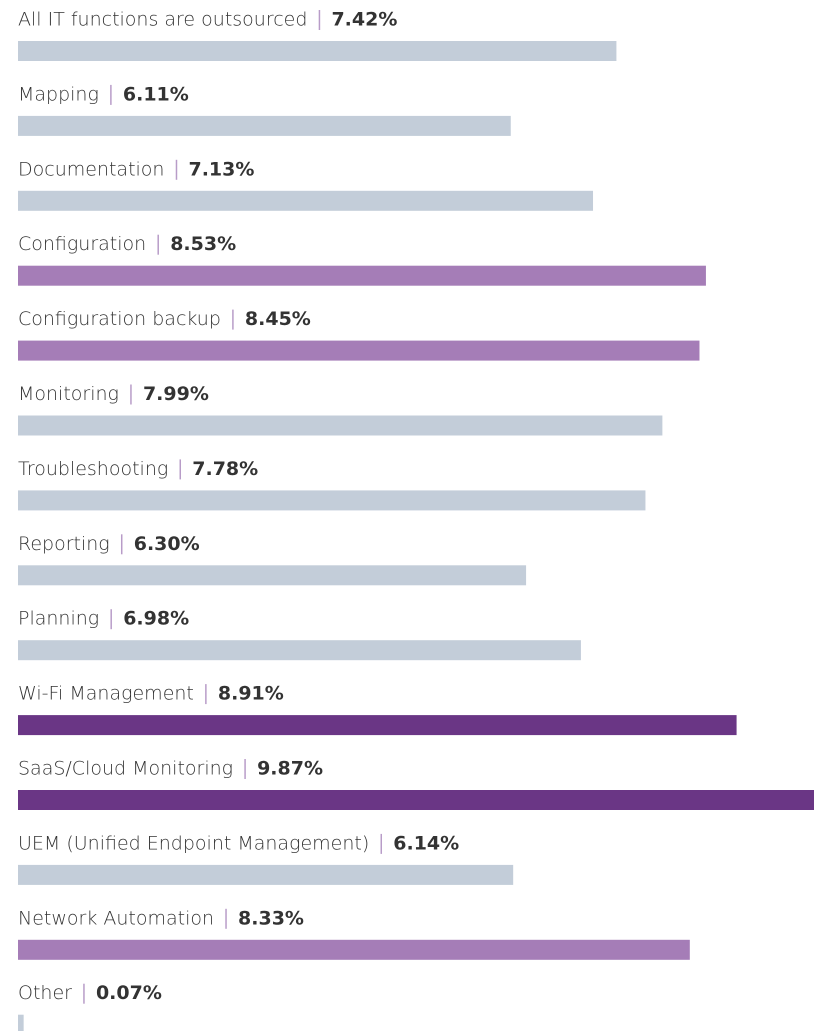  I want to click on value-label: 6.14%, so click(426, 843).